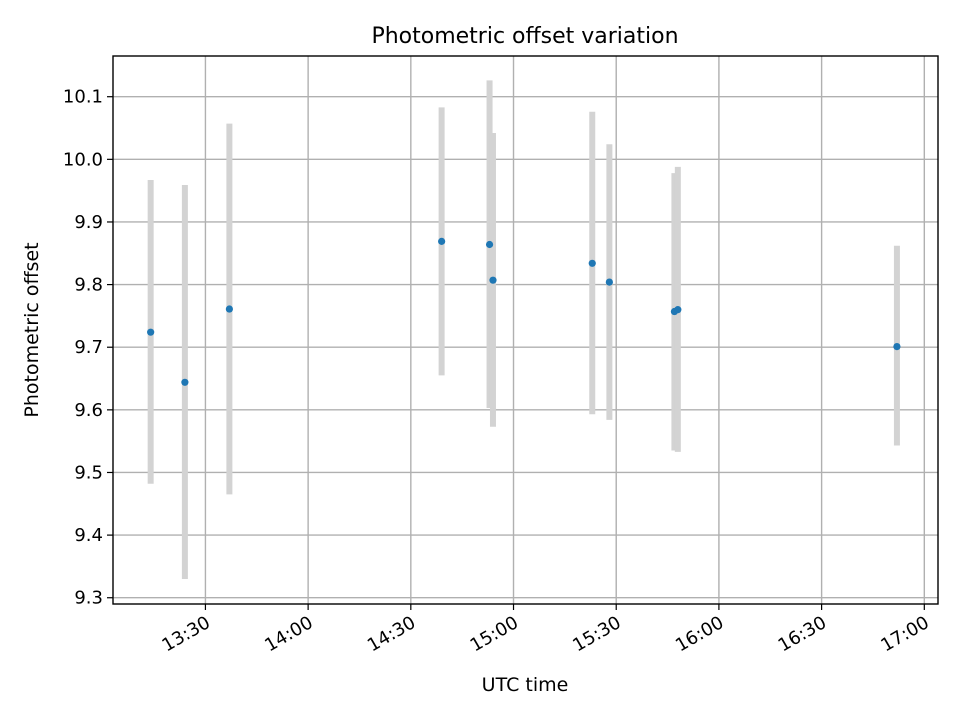 Image resolution: width=960 pixels, height=720 pixels. I want to click on x-axis-label: UTC time, so click(525, 685).